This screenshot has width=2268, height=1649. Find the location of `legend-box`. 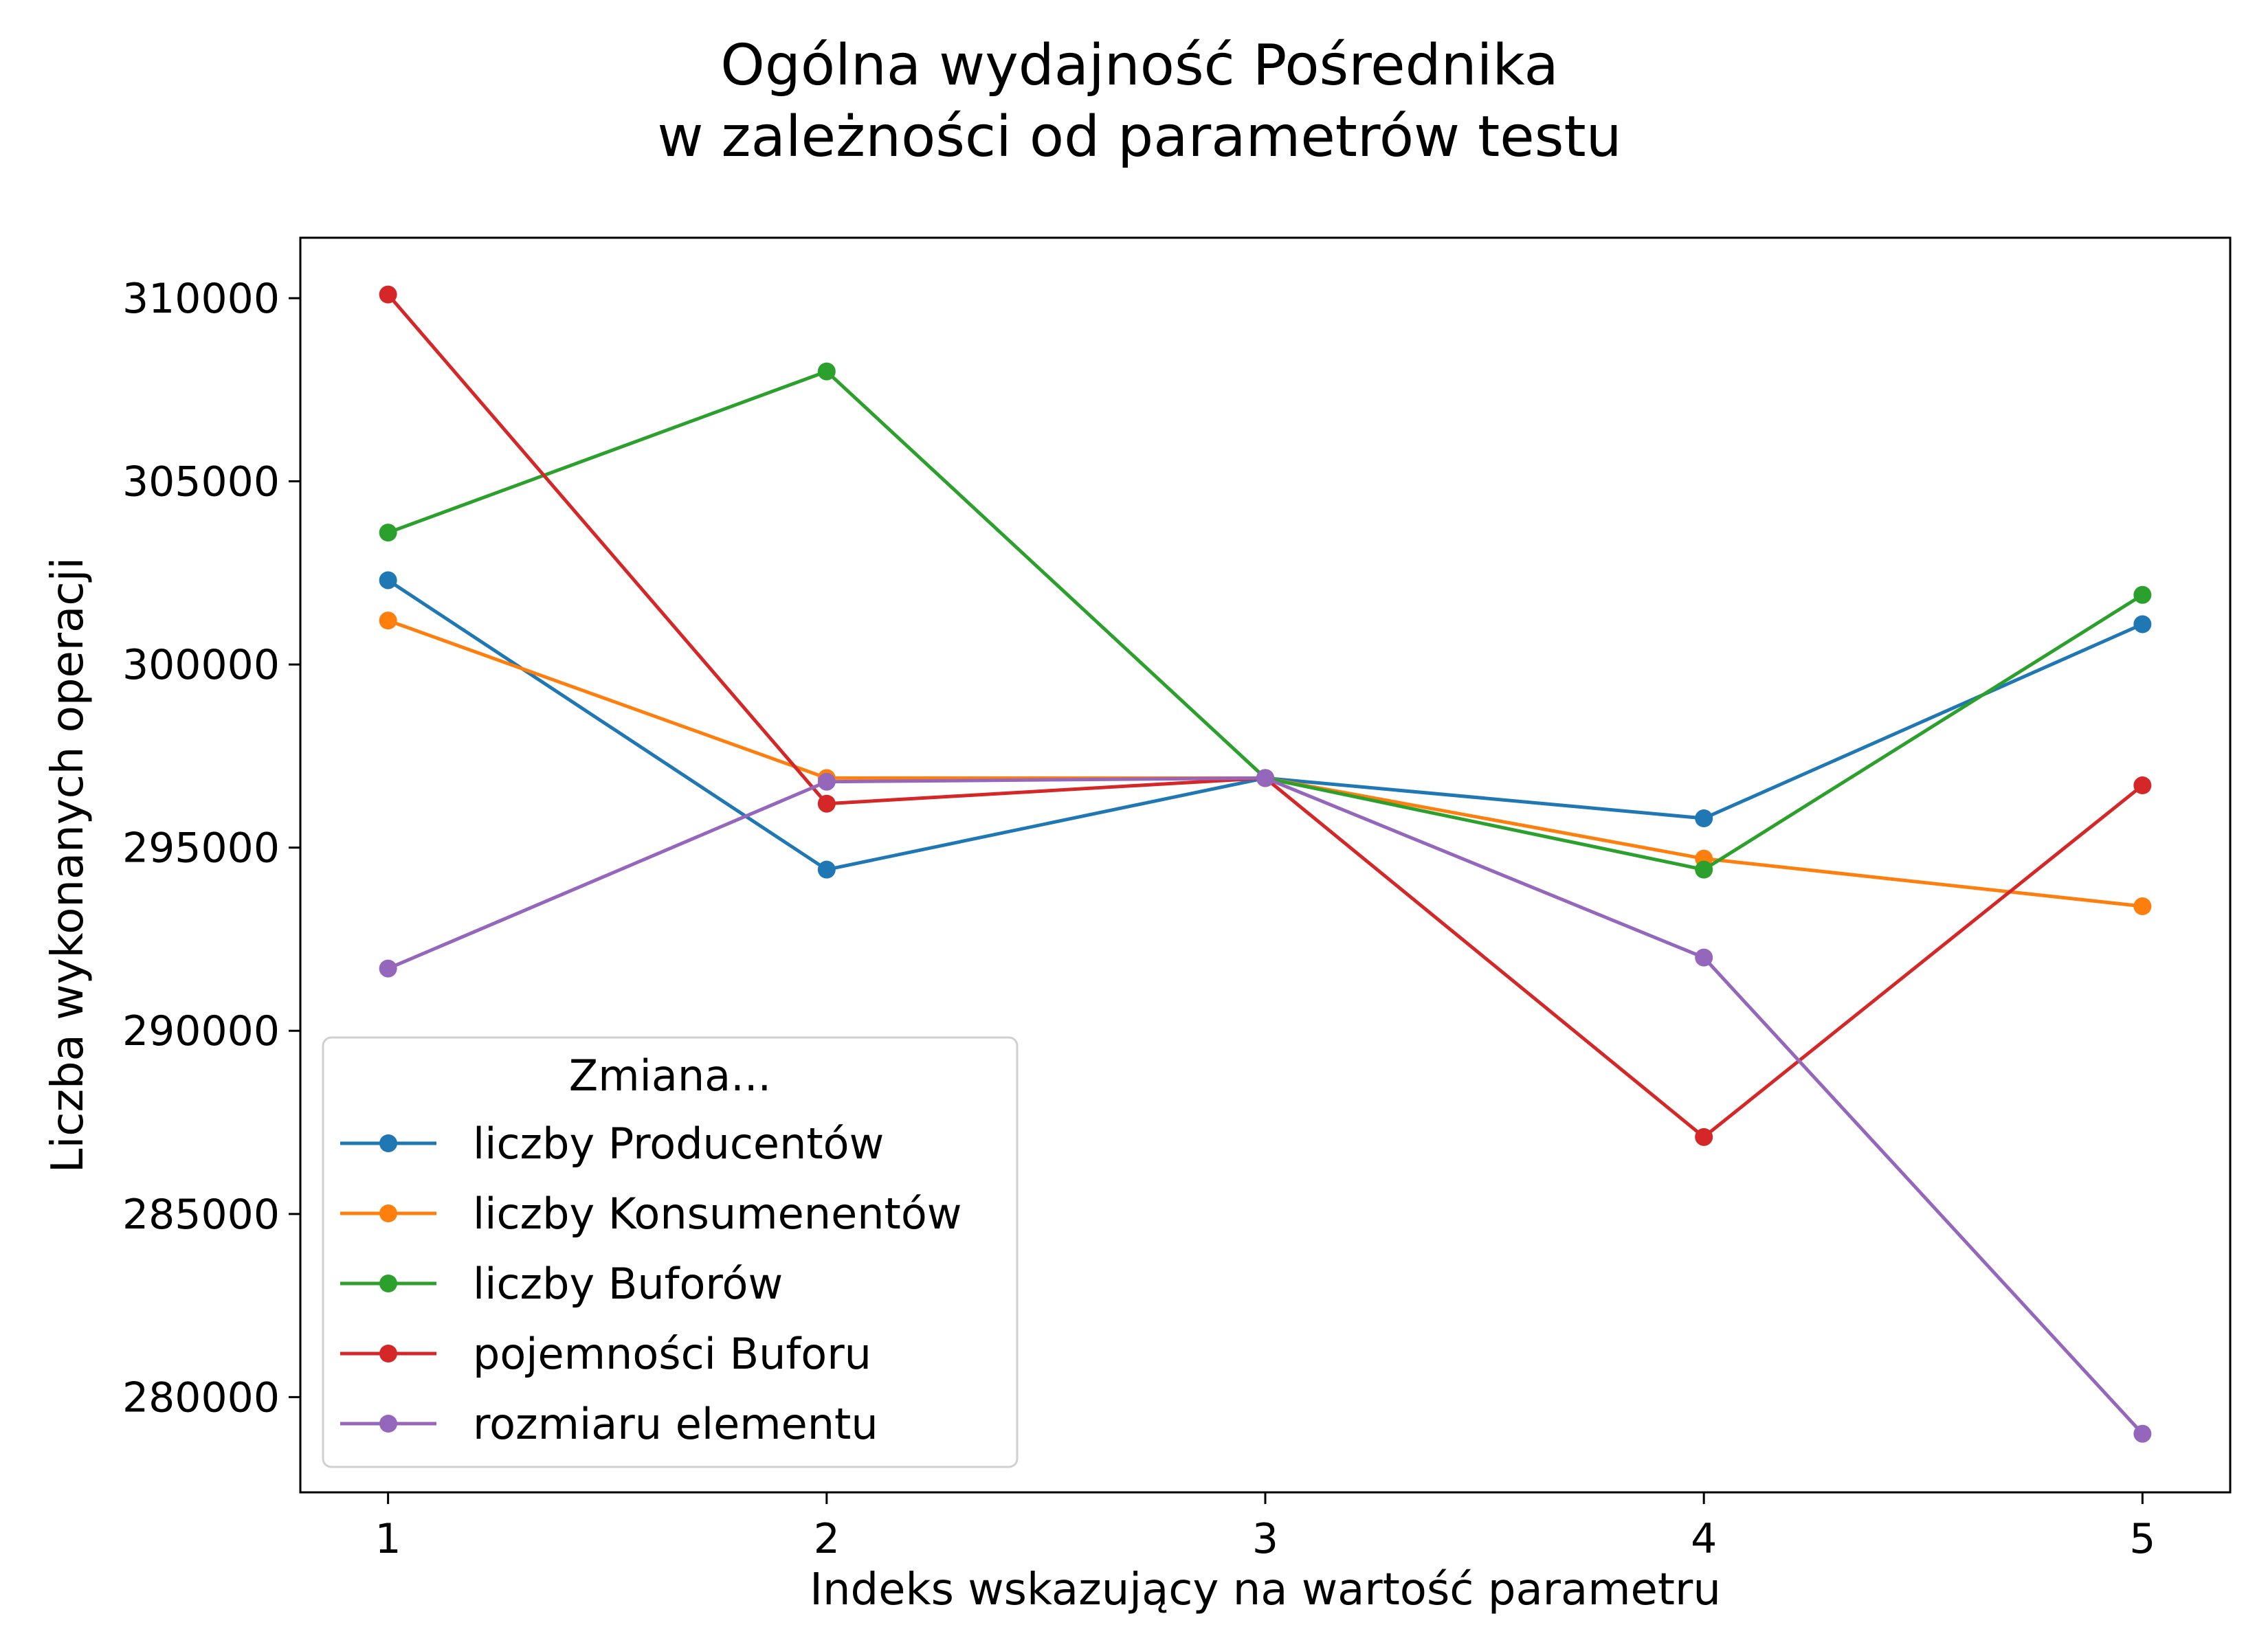

legend-box is located at coordinates (670, 1252).